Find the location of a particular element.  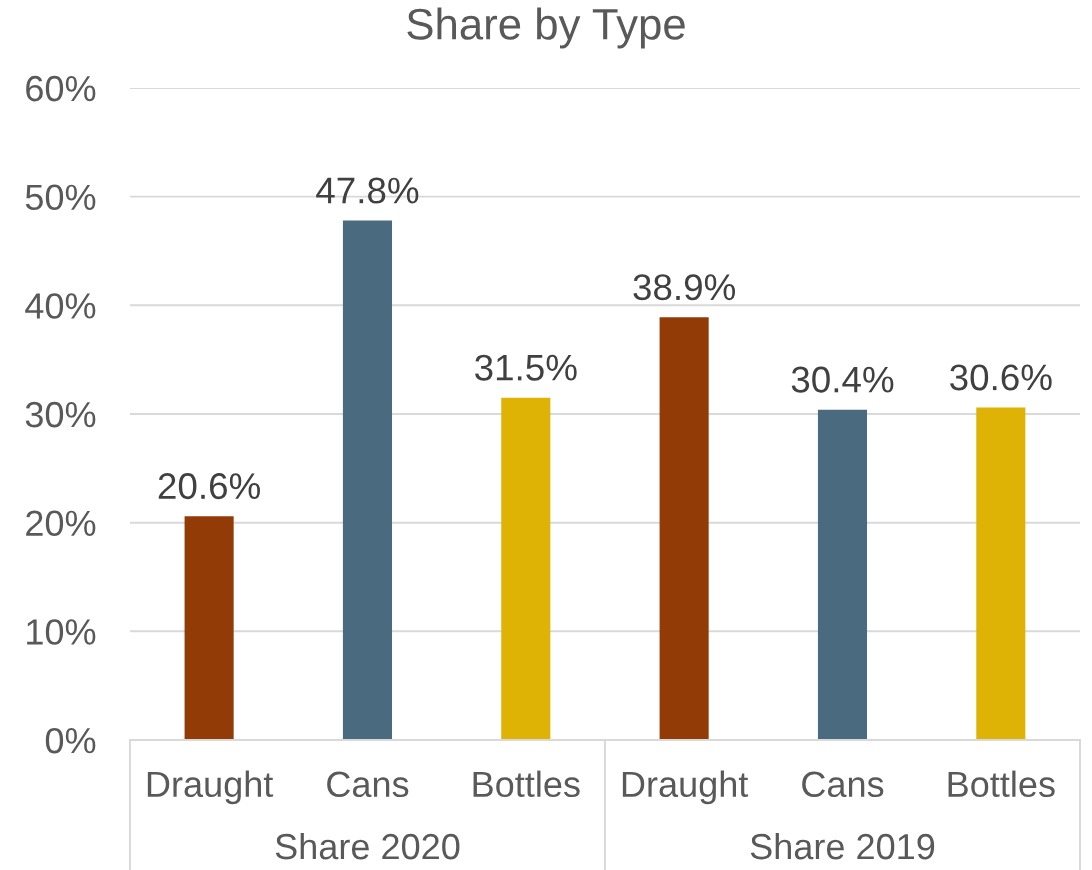

y-tick-label: 40% is located at coordinates (60, 306).